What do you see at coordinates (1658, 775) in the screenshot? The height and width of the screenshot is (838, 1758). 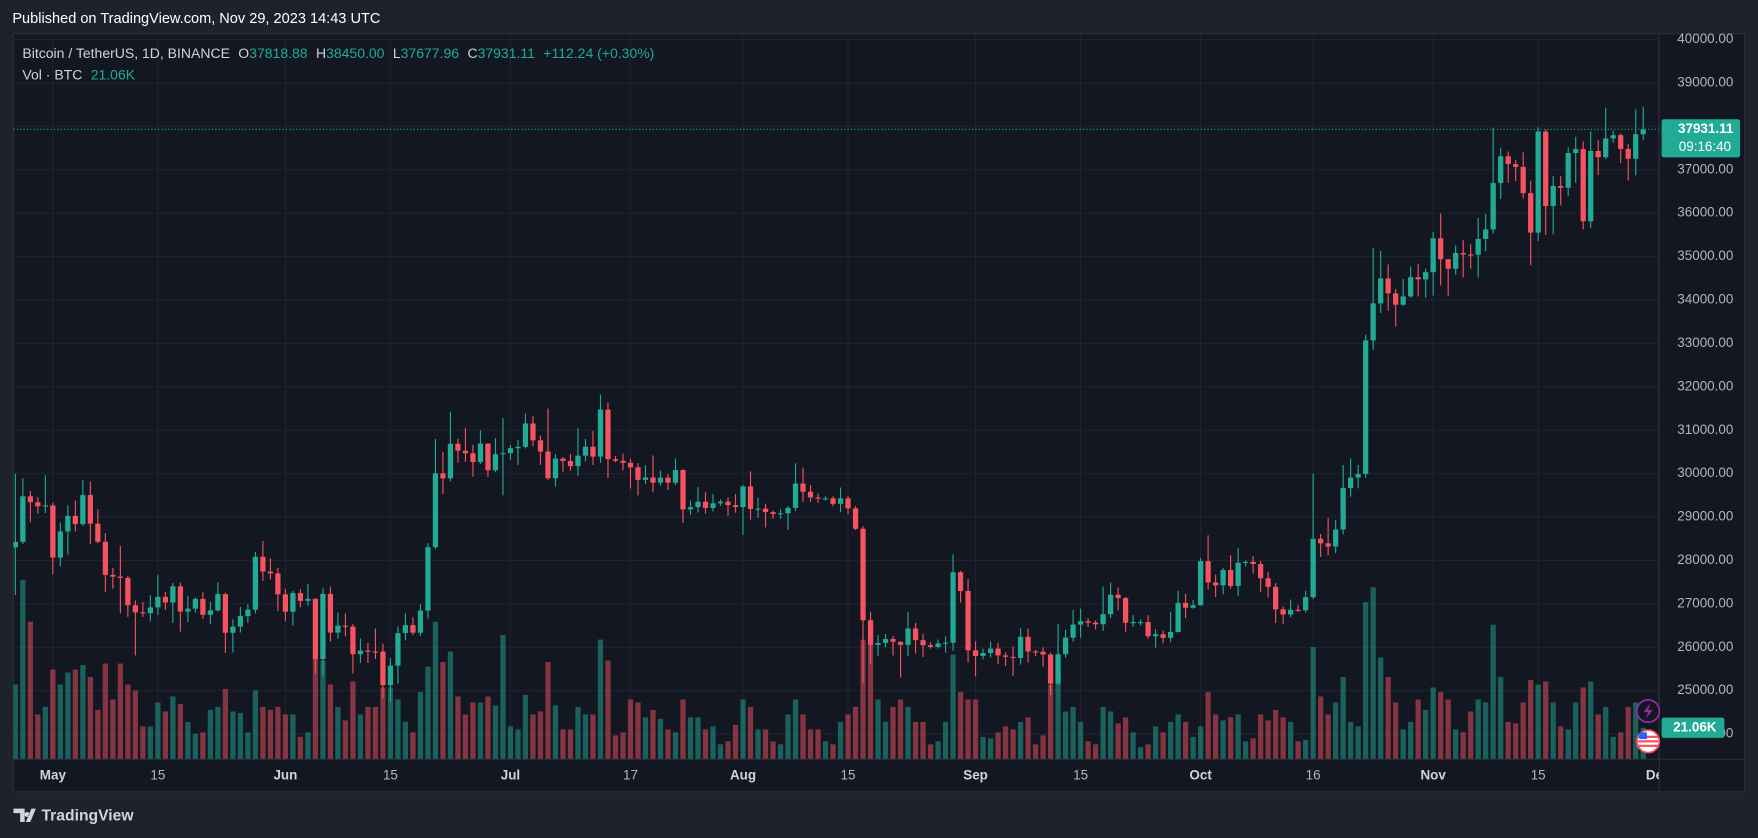 I see `x-tick-label: Dec` at bounding box center [1658, 775].